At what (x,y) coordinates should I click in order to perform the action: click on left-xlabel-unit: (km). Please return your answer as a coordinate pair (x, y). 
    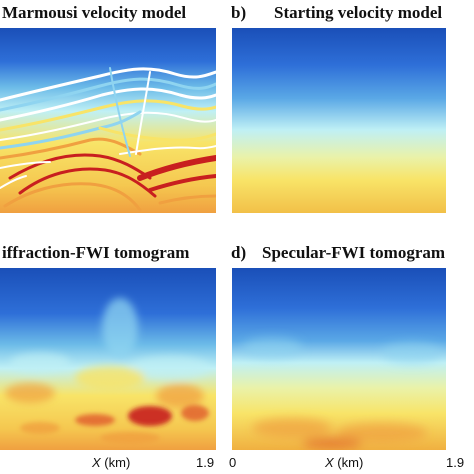
    Looking at the image, I should click on (117, 462).